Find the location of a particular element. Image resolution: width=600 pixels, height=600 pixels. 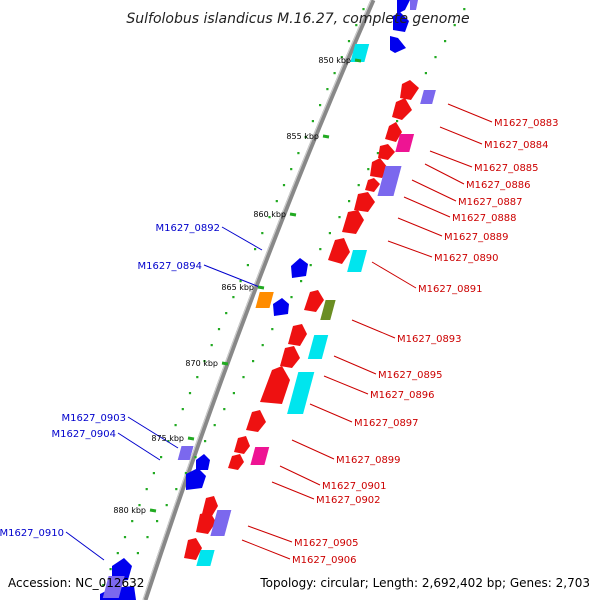

forward-gene-label: M1627_0885 is located at coordinates (506, 168).